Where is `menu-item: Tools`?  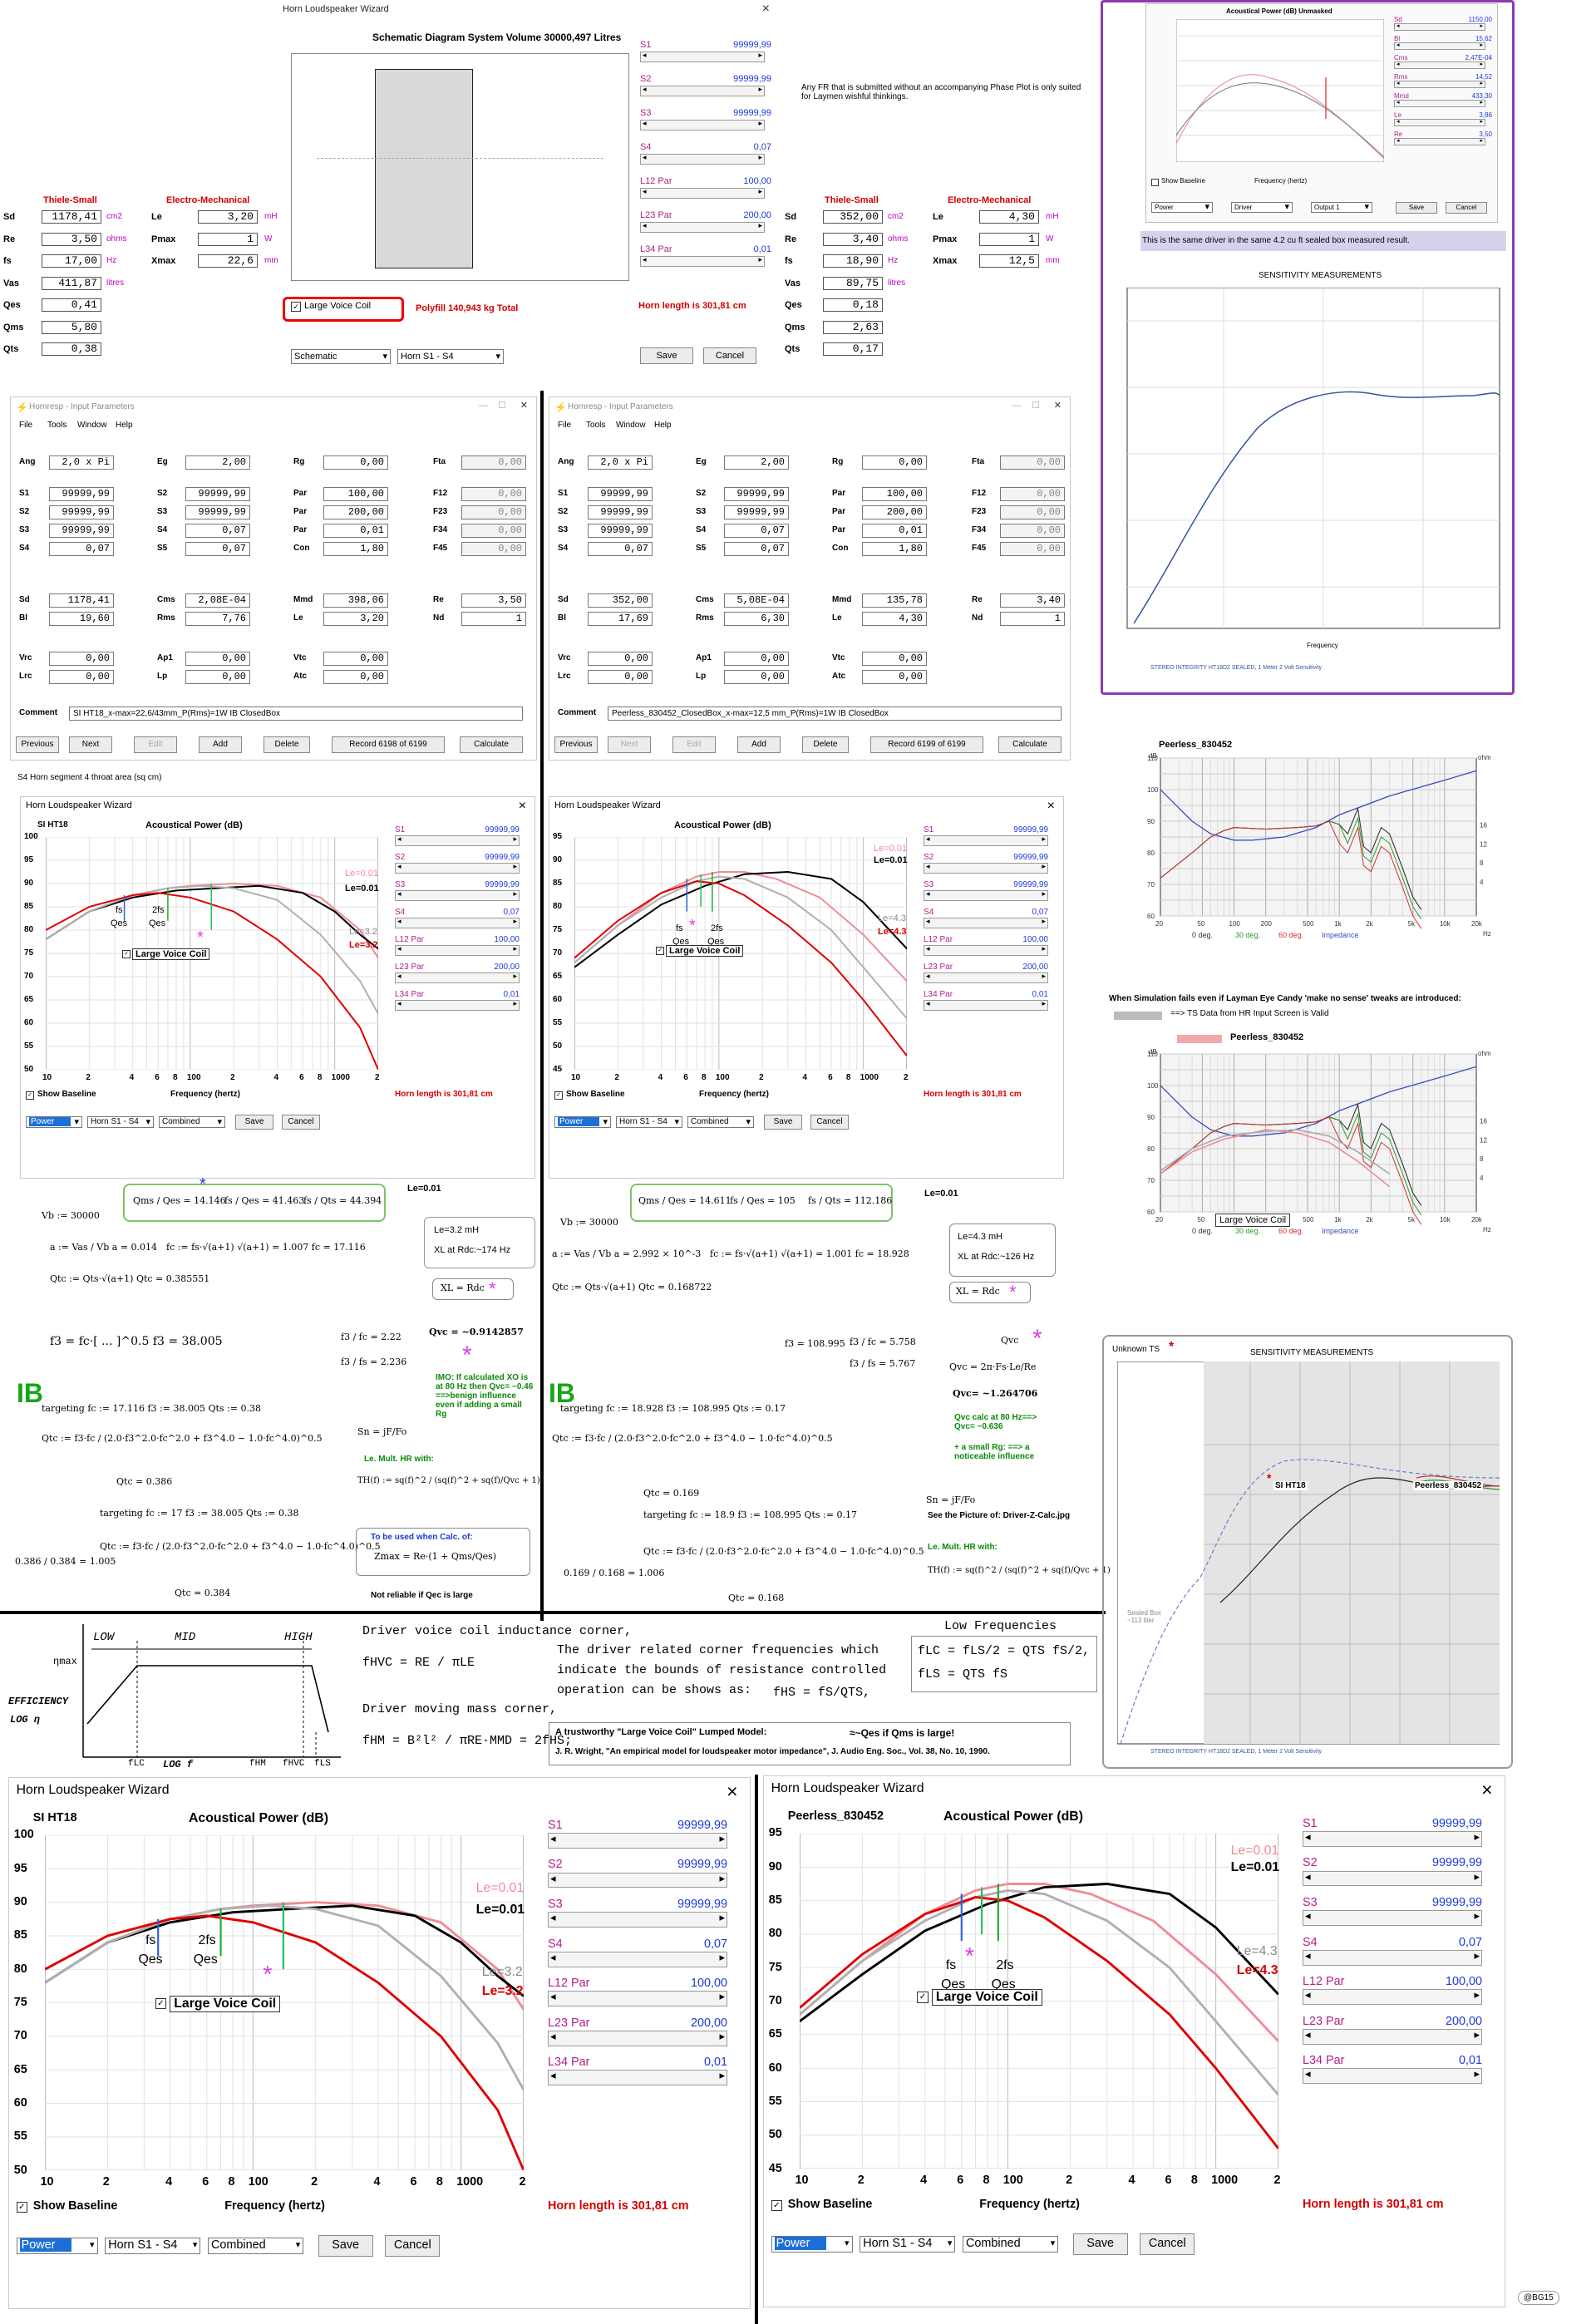 menu-item: Tools is located at coordinates (596, 425).